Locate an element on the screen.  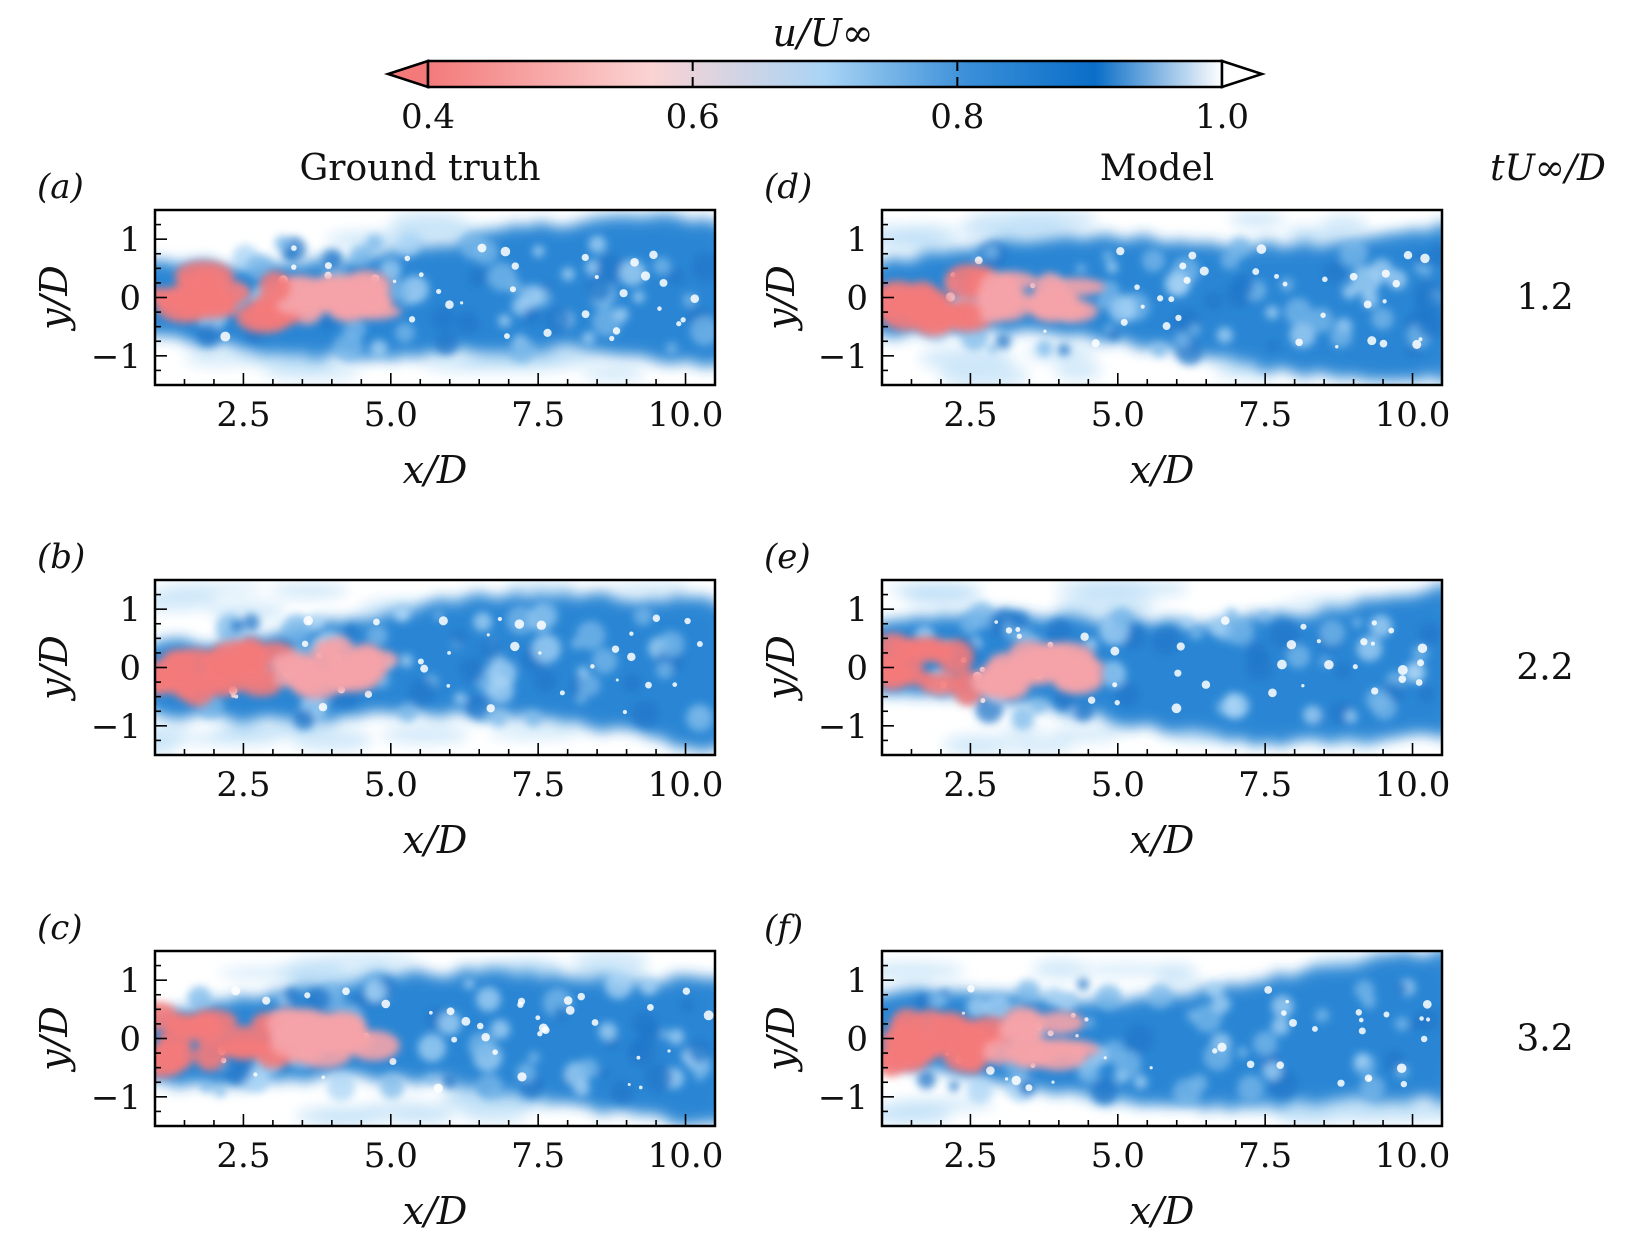
x-tick-label: 7.5 is located at coordinates (1265, 1156).